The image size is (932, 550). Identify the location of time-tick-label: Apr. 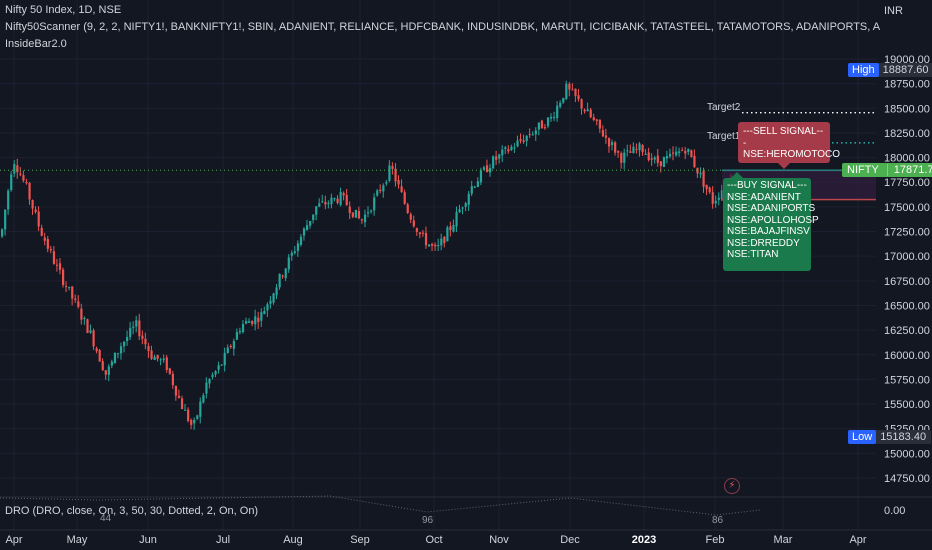
(13, 540).